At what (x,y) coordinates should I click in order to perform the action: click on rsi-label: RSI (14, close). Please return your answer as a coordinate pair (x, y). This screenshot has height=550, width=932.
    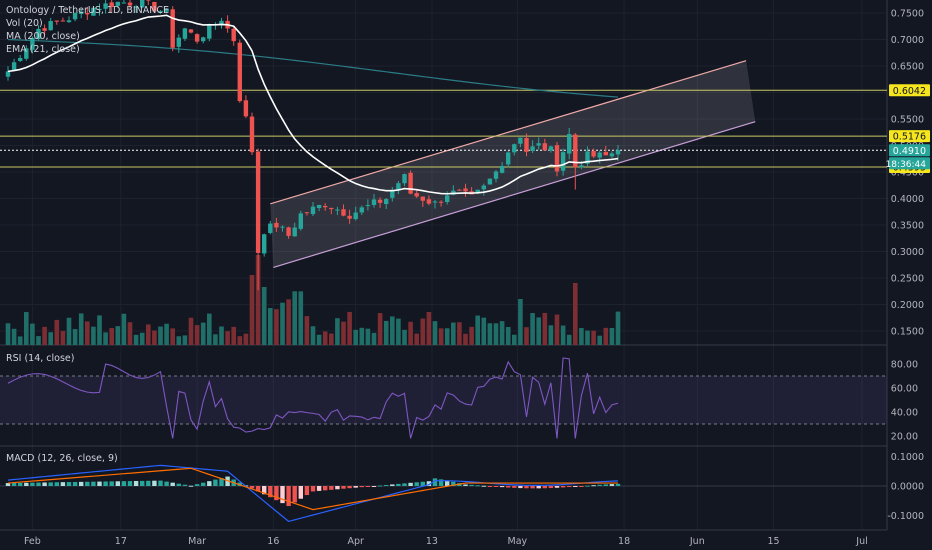
    Looking at the image, I should click on (40, 358).